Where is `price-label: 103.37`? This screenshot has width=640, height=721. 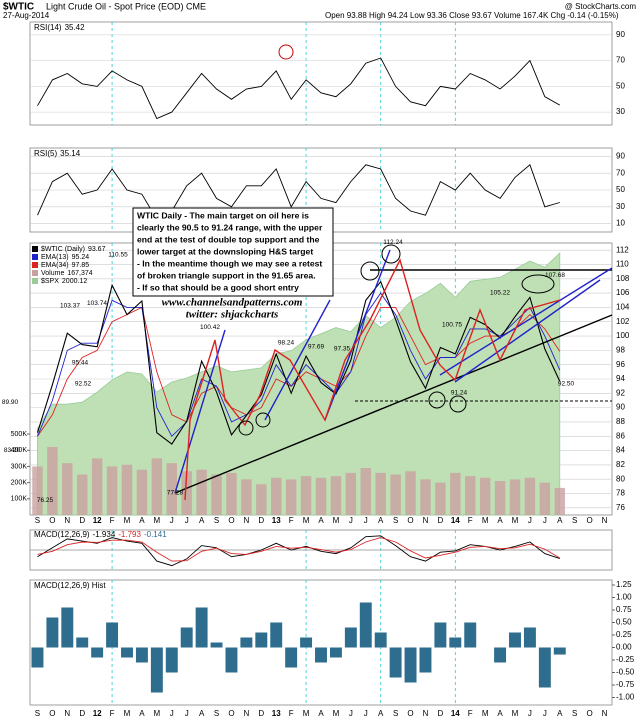
price-label: 103.37 is located at coordinates (70, 306).